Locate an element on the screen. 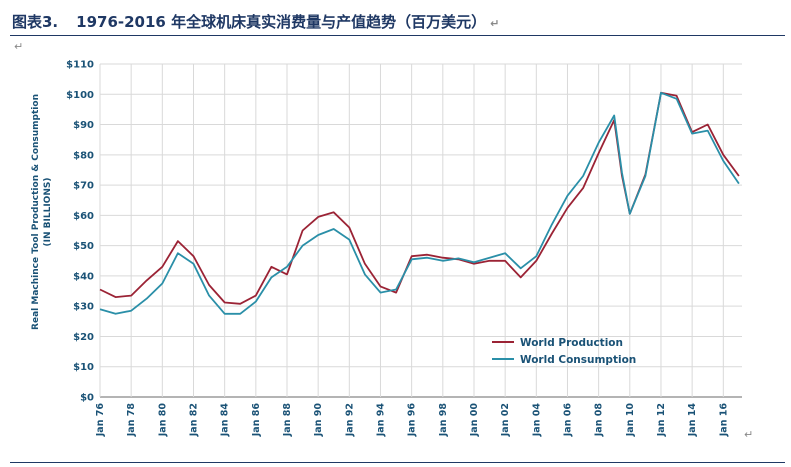  x-tick-label: Jan 92 is located at coordinates (349, 420).